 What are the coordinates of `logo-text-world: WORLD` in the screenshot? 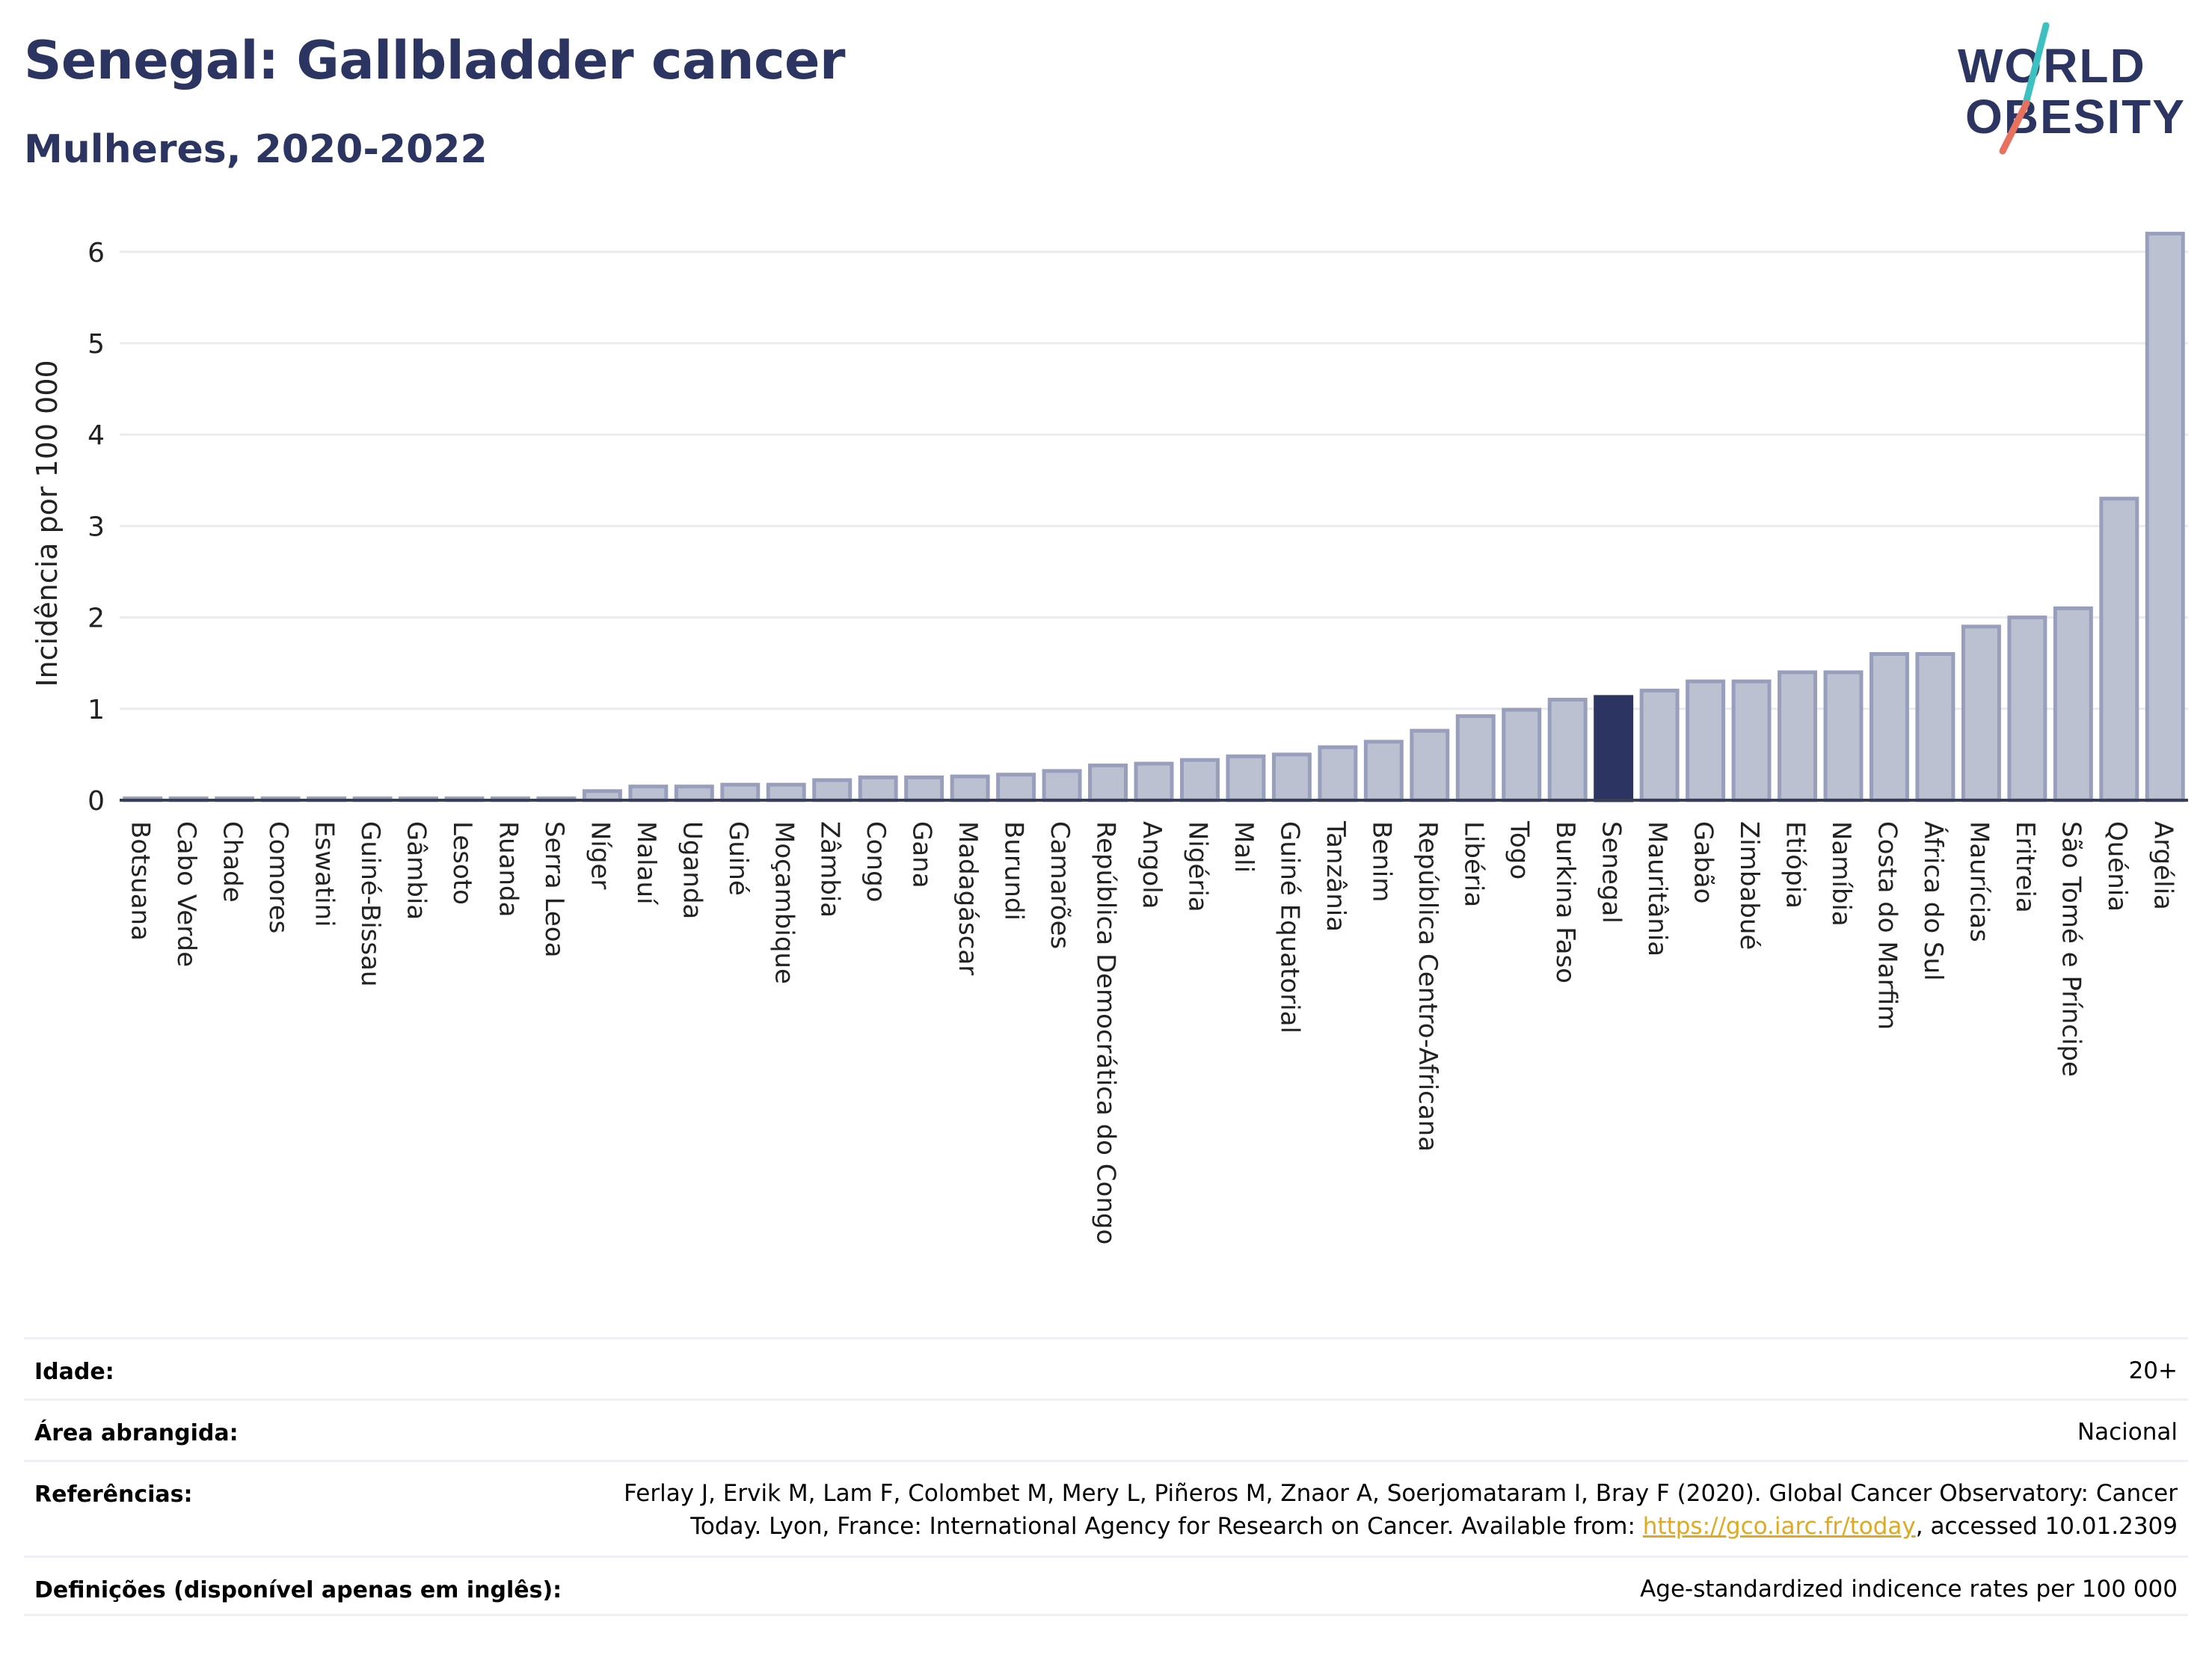 It's located at (2052, 66).